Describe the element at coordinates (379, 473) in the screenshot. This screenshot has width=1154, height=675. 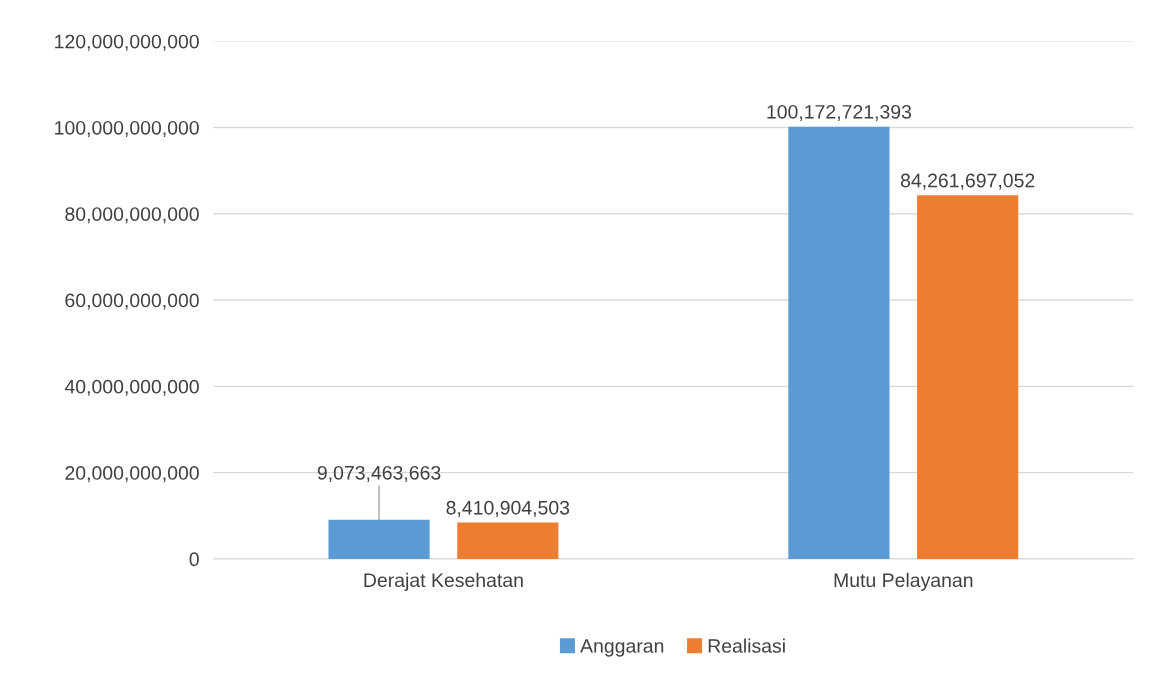
I see `data-label: 9,073,463,663` at that location.